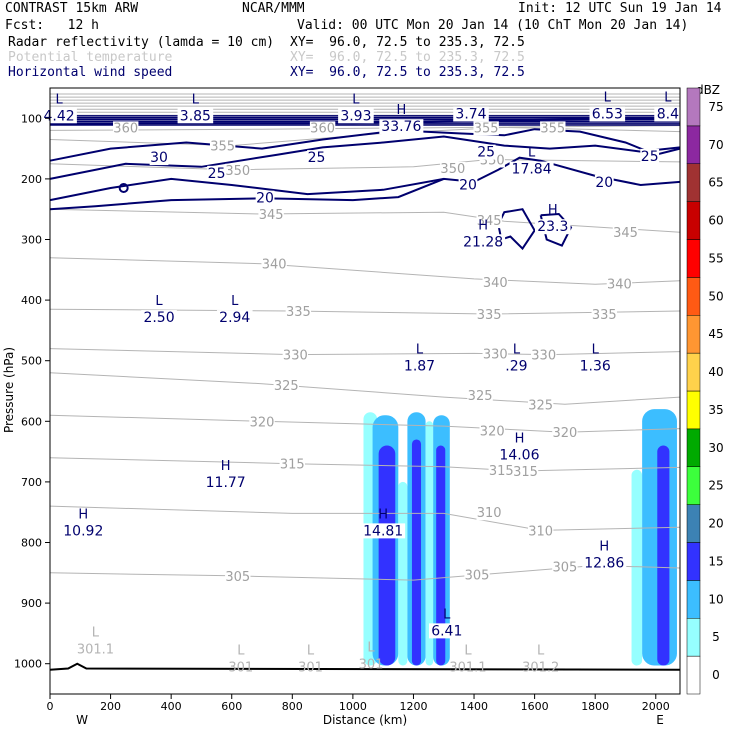 The width and height of the screenshot is (740, 740). I want to click on wind-extremum-value: 6.53, so click(607, 114).